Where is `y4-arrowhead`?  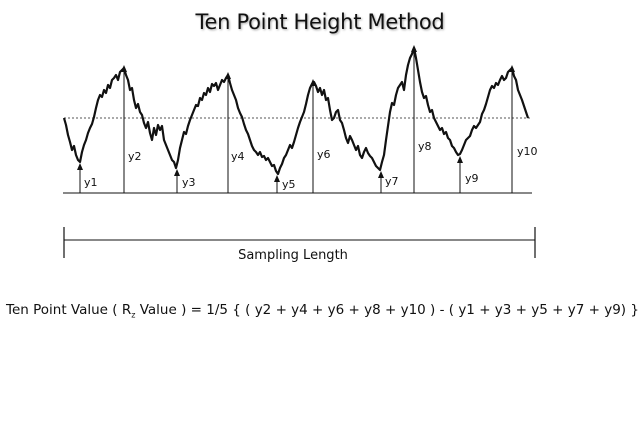 y4-arrowhead is located at coordinates (228, 75).